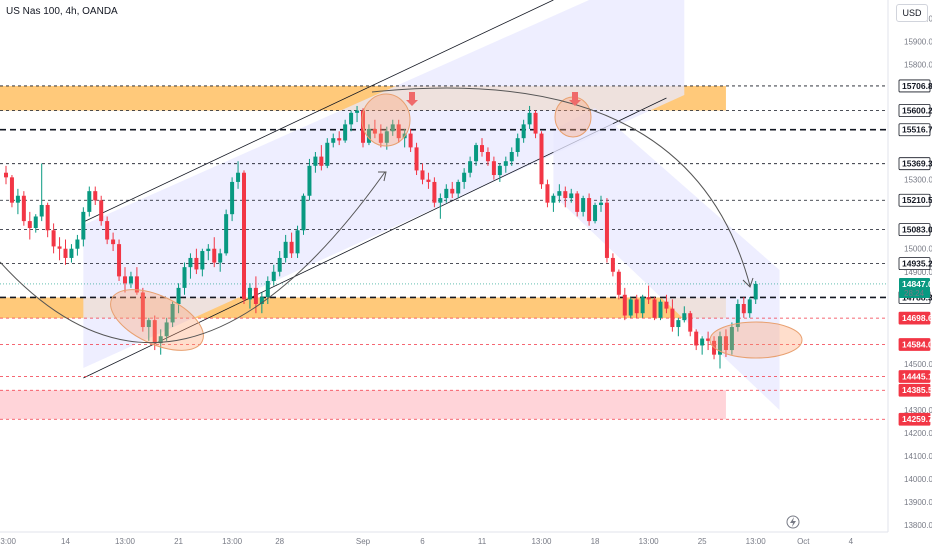 The height and width of the screenshot is (550, 932). Describe the element at coordinates (482, 541) in the screenshot. I see `time-tick-label: 11` at that location.